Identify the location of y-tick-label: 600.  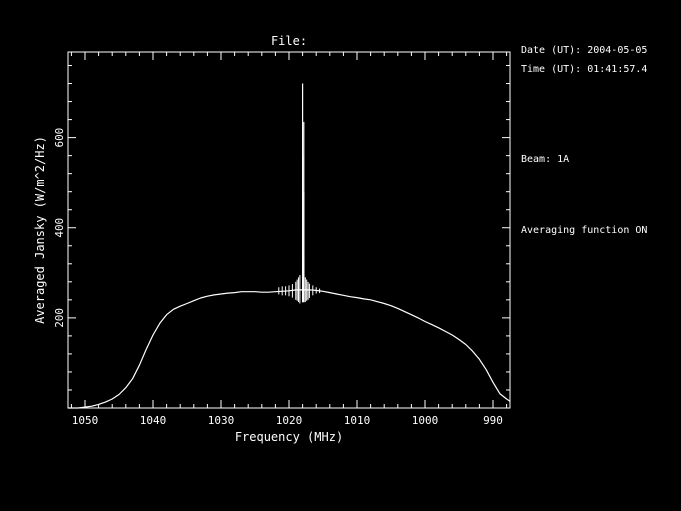
(59, 138).